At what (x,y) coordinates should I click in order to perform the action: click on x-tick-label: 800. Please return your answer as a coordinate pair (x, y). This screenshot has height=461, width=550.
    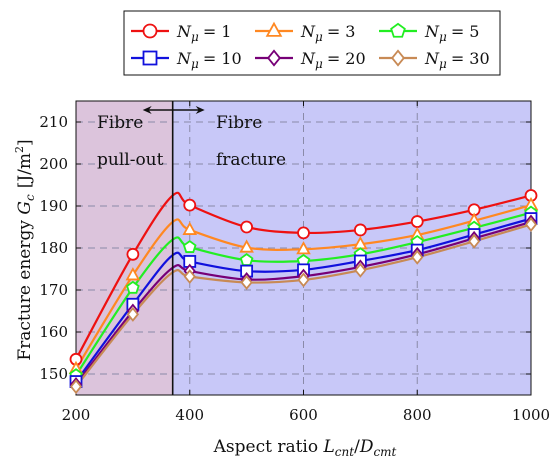
    Looking at the image, I should click on (417, 415).